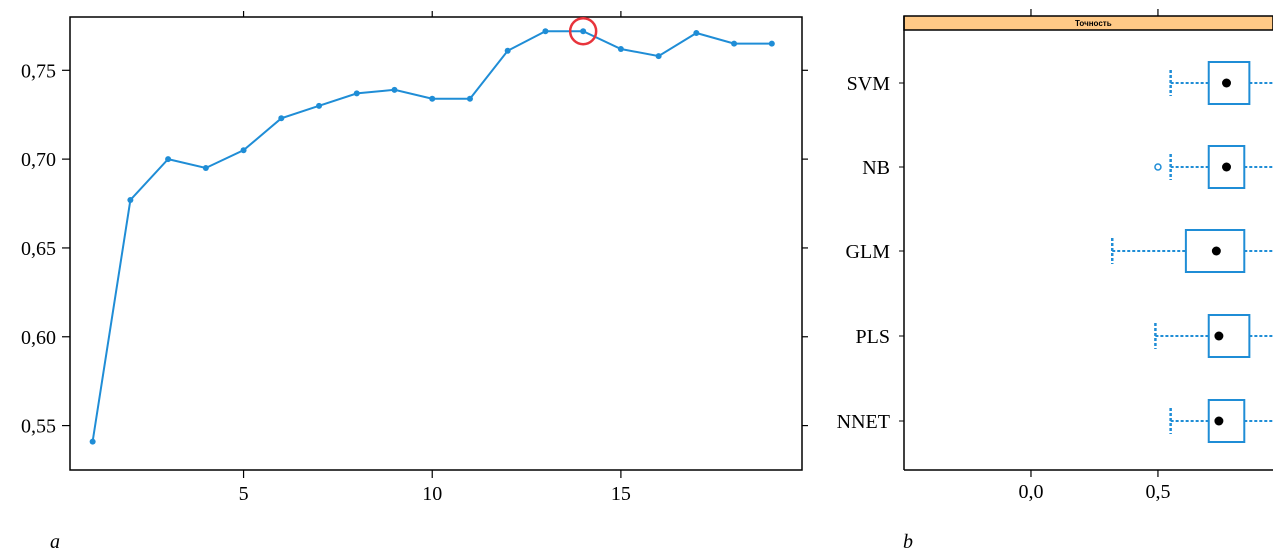  I want to click on outlier-point, so click(1158, 167).